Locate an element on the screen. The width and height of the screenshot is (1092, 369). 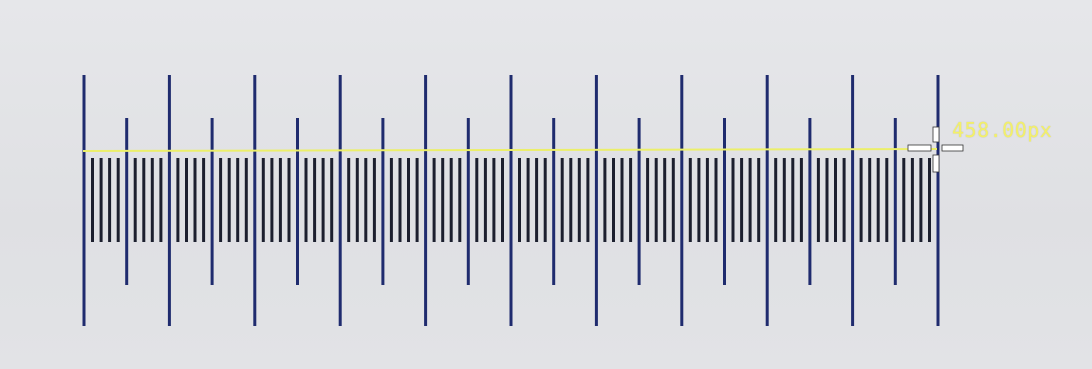
measurement-line is located at coordinates (510, 150).